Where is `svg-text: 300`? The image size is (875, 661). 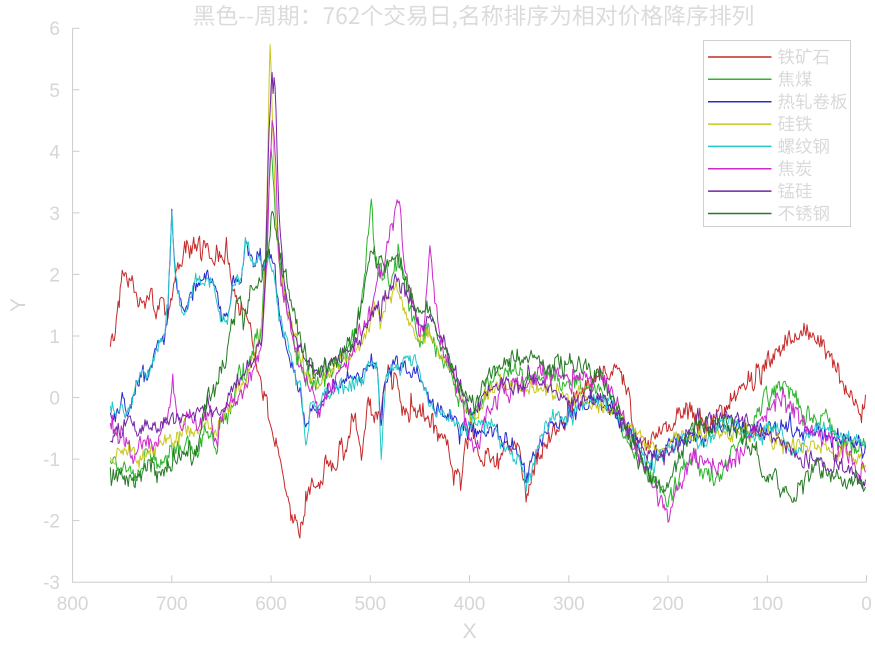 svg-text: 300 is located at coordinates (569, 604).